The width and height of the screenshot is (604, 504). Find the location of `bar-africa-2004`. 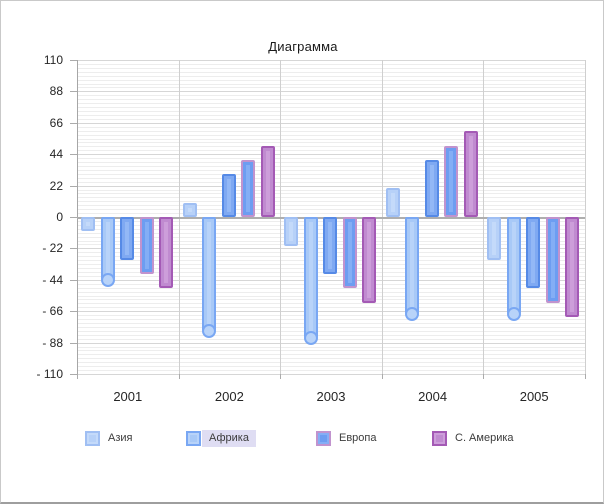

bar-africa-2004 is located at coordinates (412, 266).